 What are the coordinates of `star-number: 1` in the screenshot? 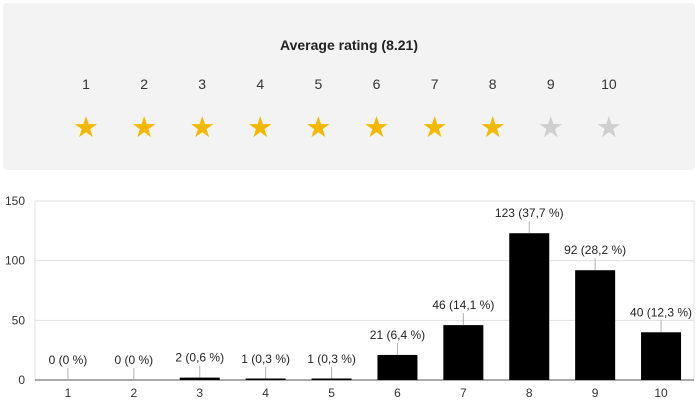 It's located at (86, 84).